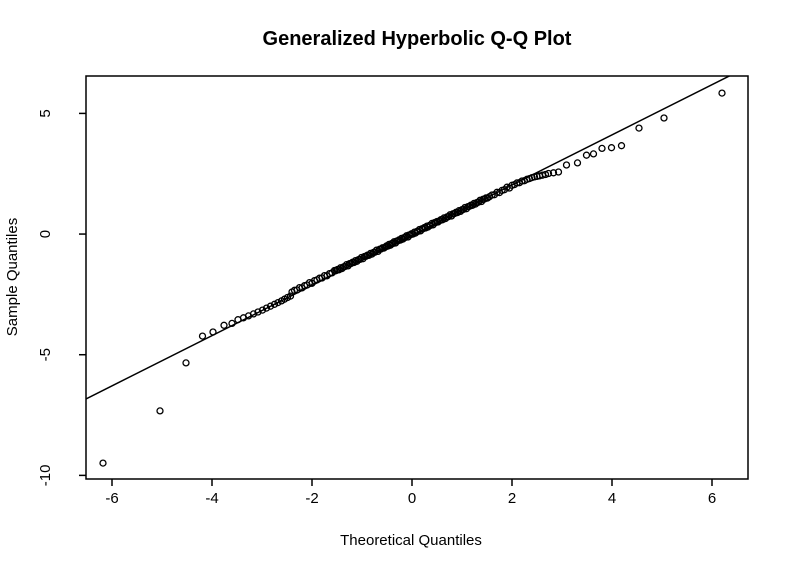  Describe the element at coordinates (612, 498) in the screenshot. I see `x-tick-label: 4` at that location.